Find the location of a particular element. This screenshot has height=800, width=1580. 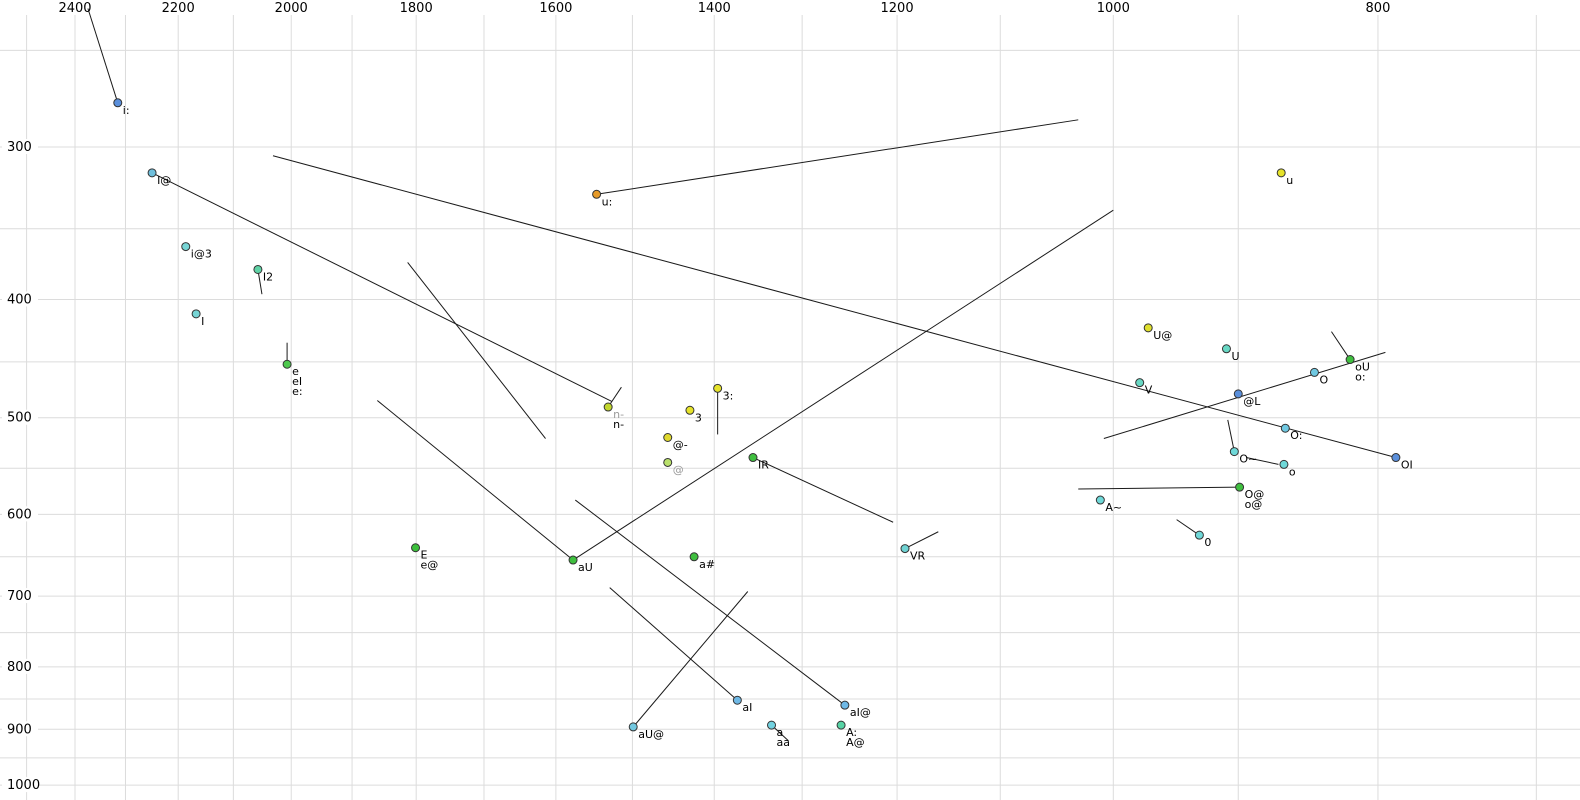

vowel-label: OI is located at coordinates (1407, 465).